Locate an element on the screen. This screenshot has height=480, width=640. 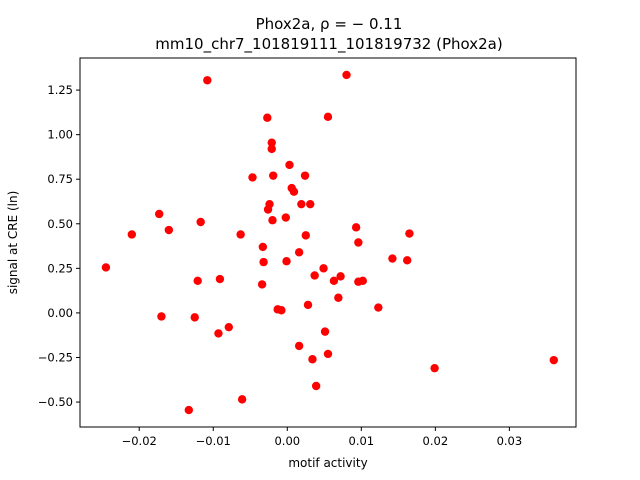
y-tick-label-7: 1.25 is located at coordinates (60, 90).